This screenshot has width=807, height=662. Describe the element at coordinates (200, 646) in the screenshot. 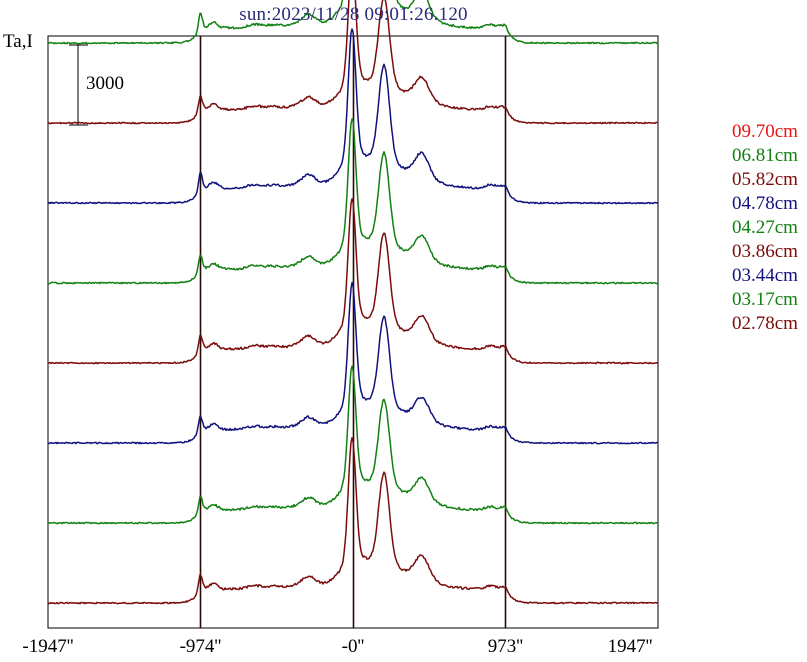

I see `x-tick-label: -974''` at that location.